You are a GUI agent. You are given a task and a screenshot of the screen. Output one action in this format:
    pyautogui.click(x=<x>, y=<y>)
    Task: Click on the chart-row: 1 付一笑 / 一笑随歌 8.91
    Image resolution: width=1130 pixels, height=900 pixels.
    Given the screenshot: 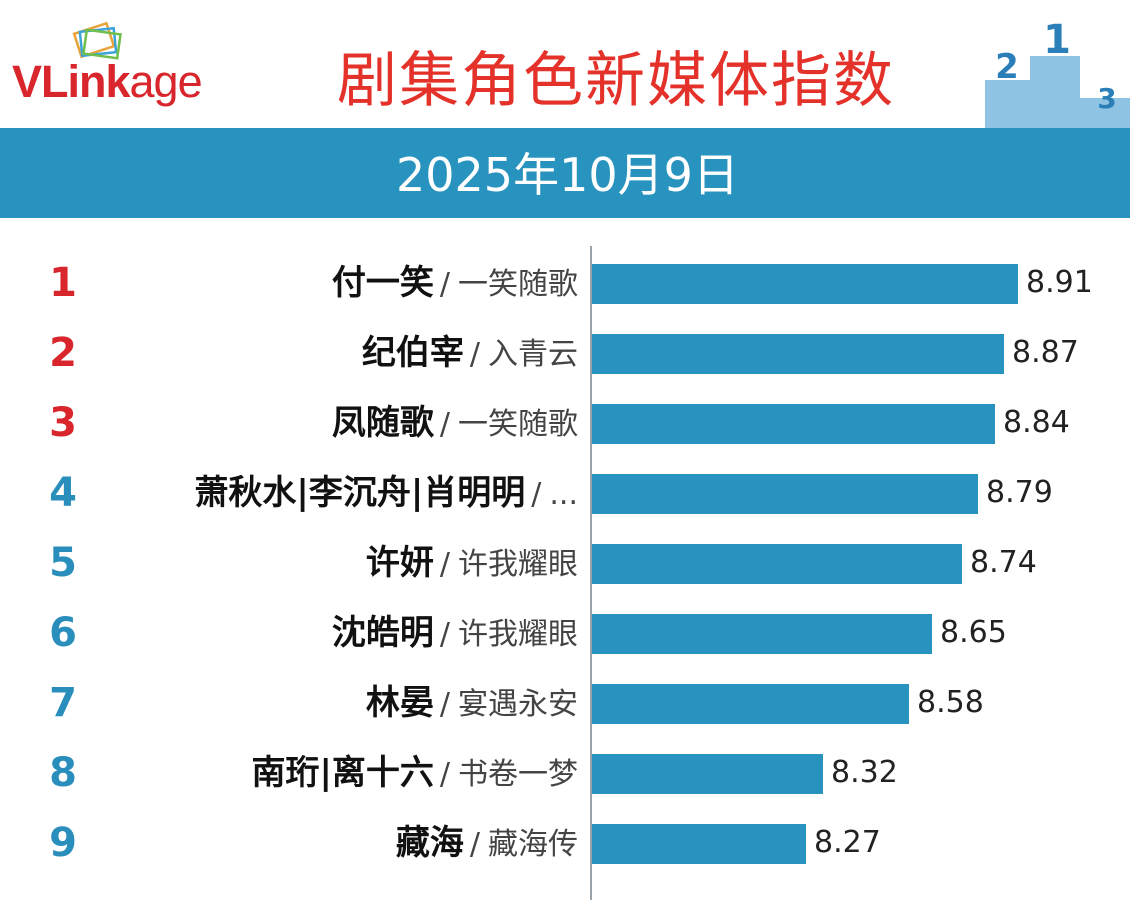 What is the action you would take?
    pyautogui.click(x=565, y=283)
    